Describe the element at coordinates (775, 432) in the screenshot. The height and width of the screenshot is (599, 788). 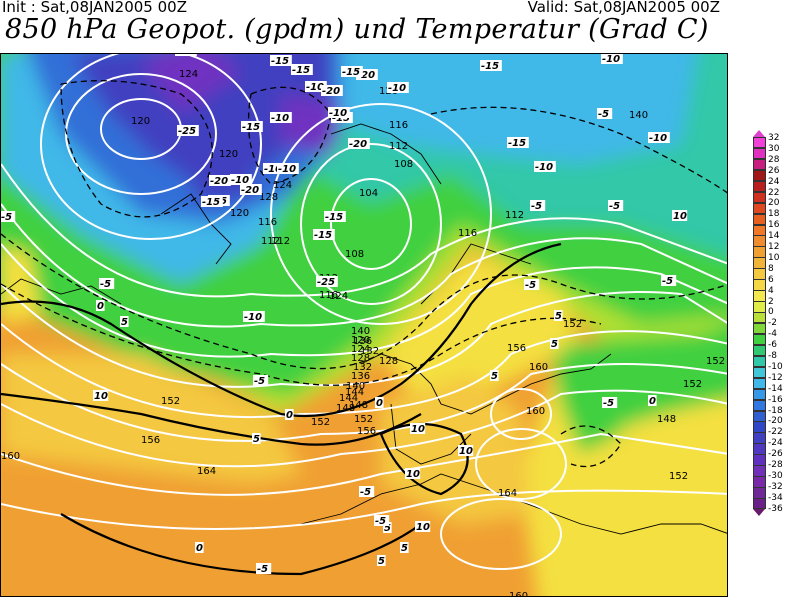
I see `colorbar-label: -22` at that location.